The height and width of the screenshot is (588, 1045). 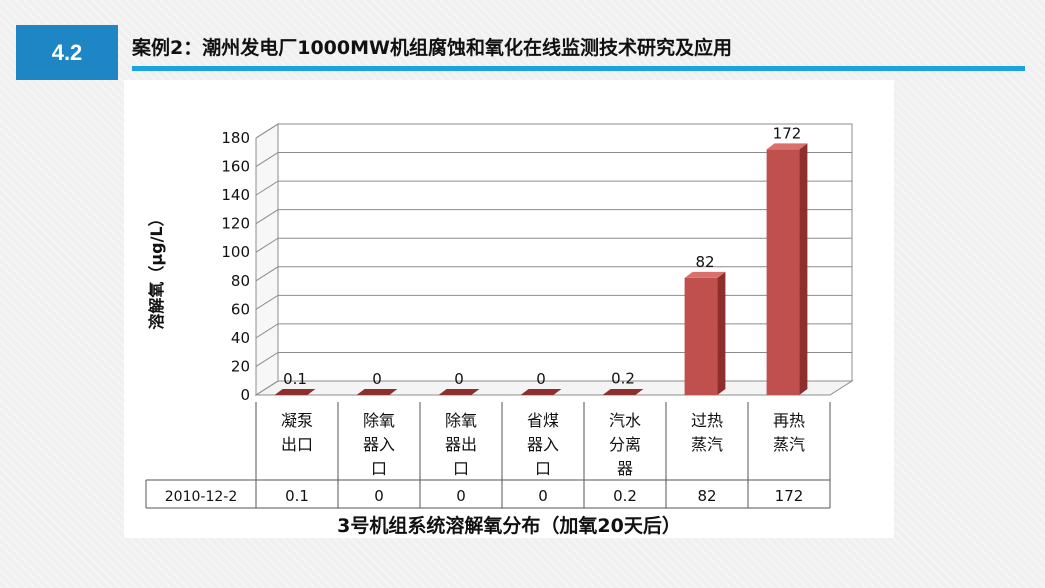 I want to click on data-label: 0.2, so click(x=623, y=379).